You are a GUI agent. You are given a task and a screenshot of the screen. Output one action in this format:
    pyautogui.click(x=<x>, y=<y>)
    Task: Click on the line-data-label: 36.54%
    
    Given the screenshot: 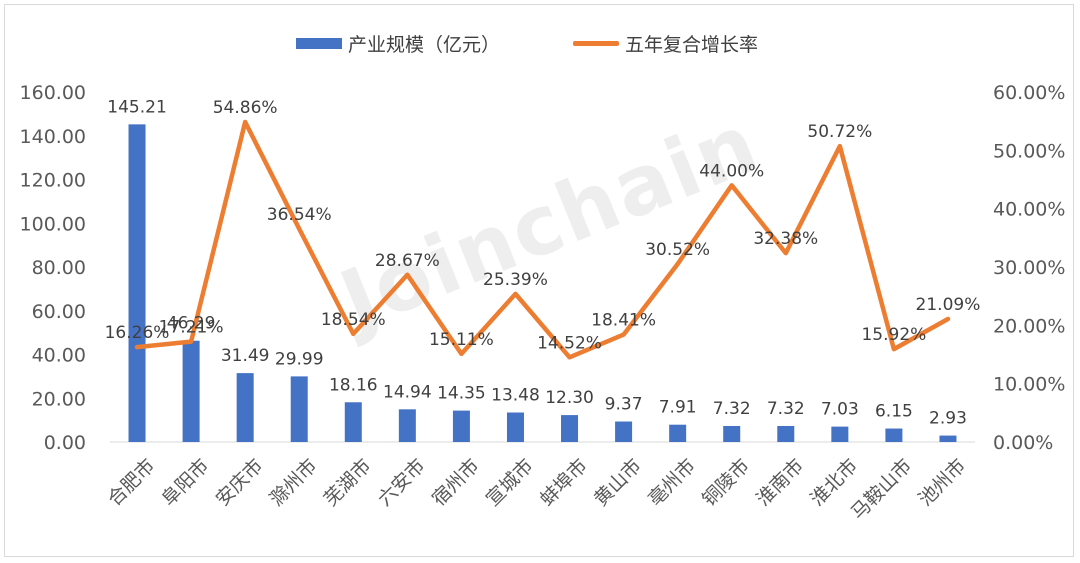 What is the action you would take?
    pyautogui.click(x=299, y=215)
    